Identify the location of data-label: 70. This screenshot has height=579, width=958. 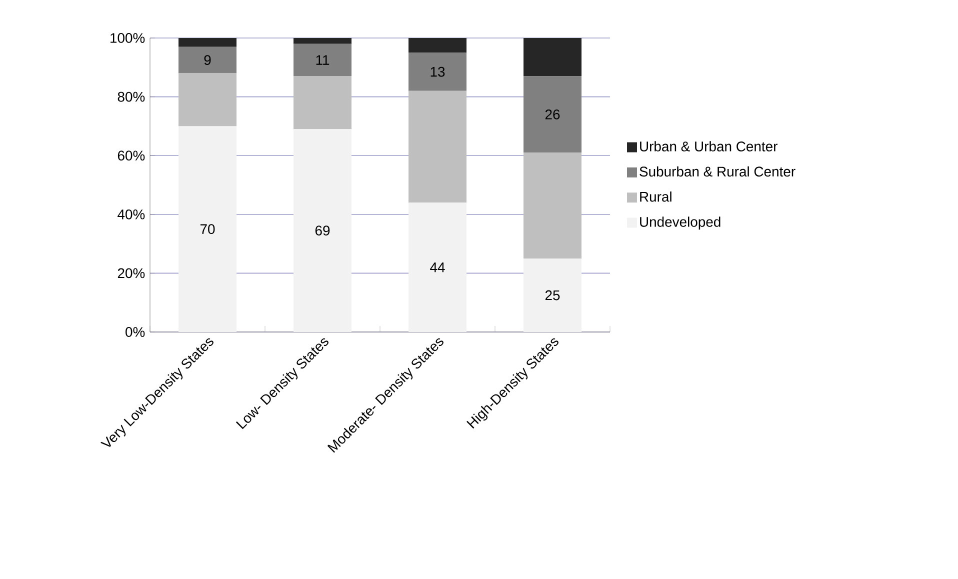
(207, 229).